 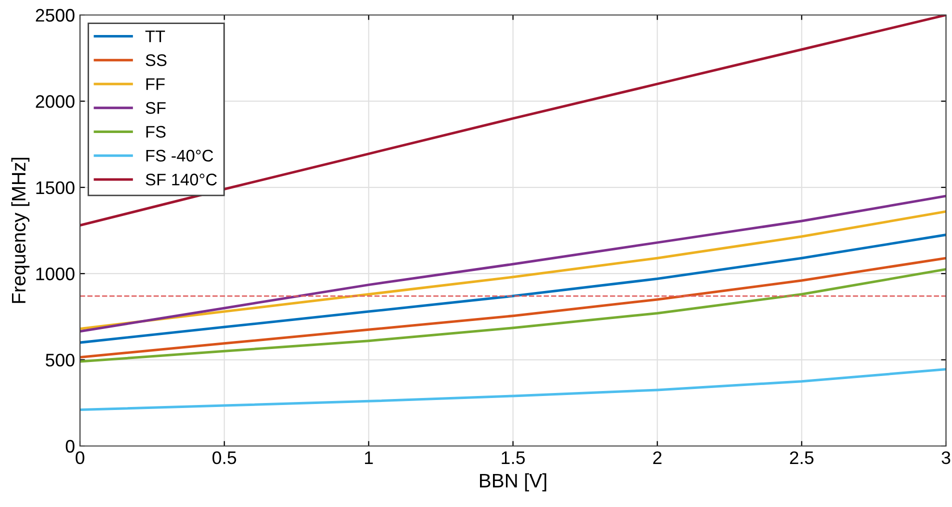 What do you see at coordinates (802, 457) in the screenshot?
I see `x-tick-label: 2.5` at bounding box center [802, 457].